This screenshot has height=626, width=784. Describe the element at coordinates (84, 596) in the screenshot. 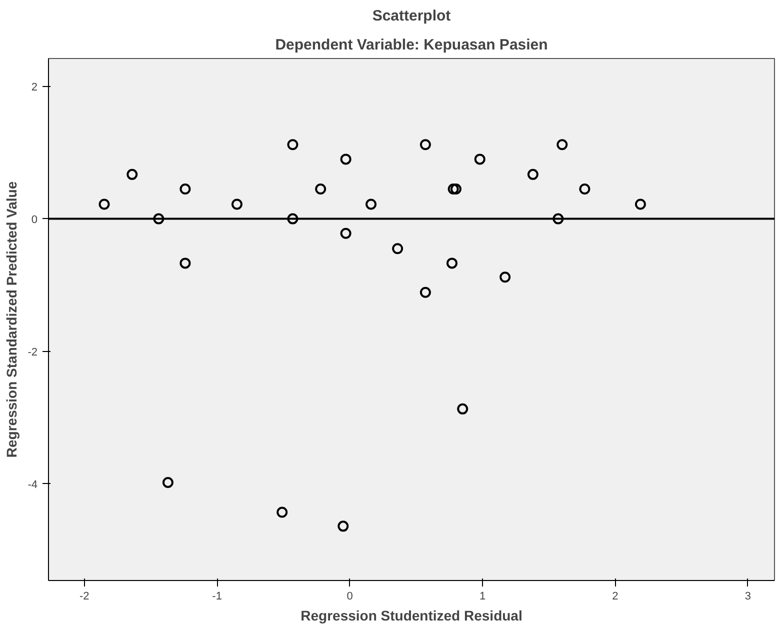

I see `x-tick-label: -2` at that location.